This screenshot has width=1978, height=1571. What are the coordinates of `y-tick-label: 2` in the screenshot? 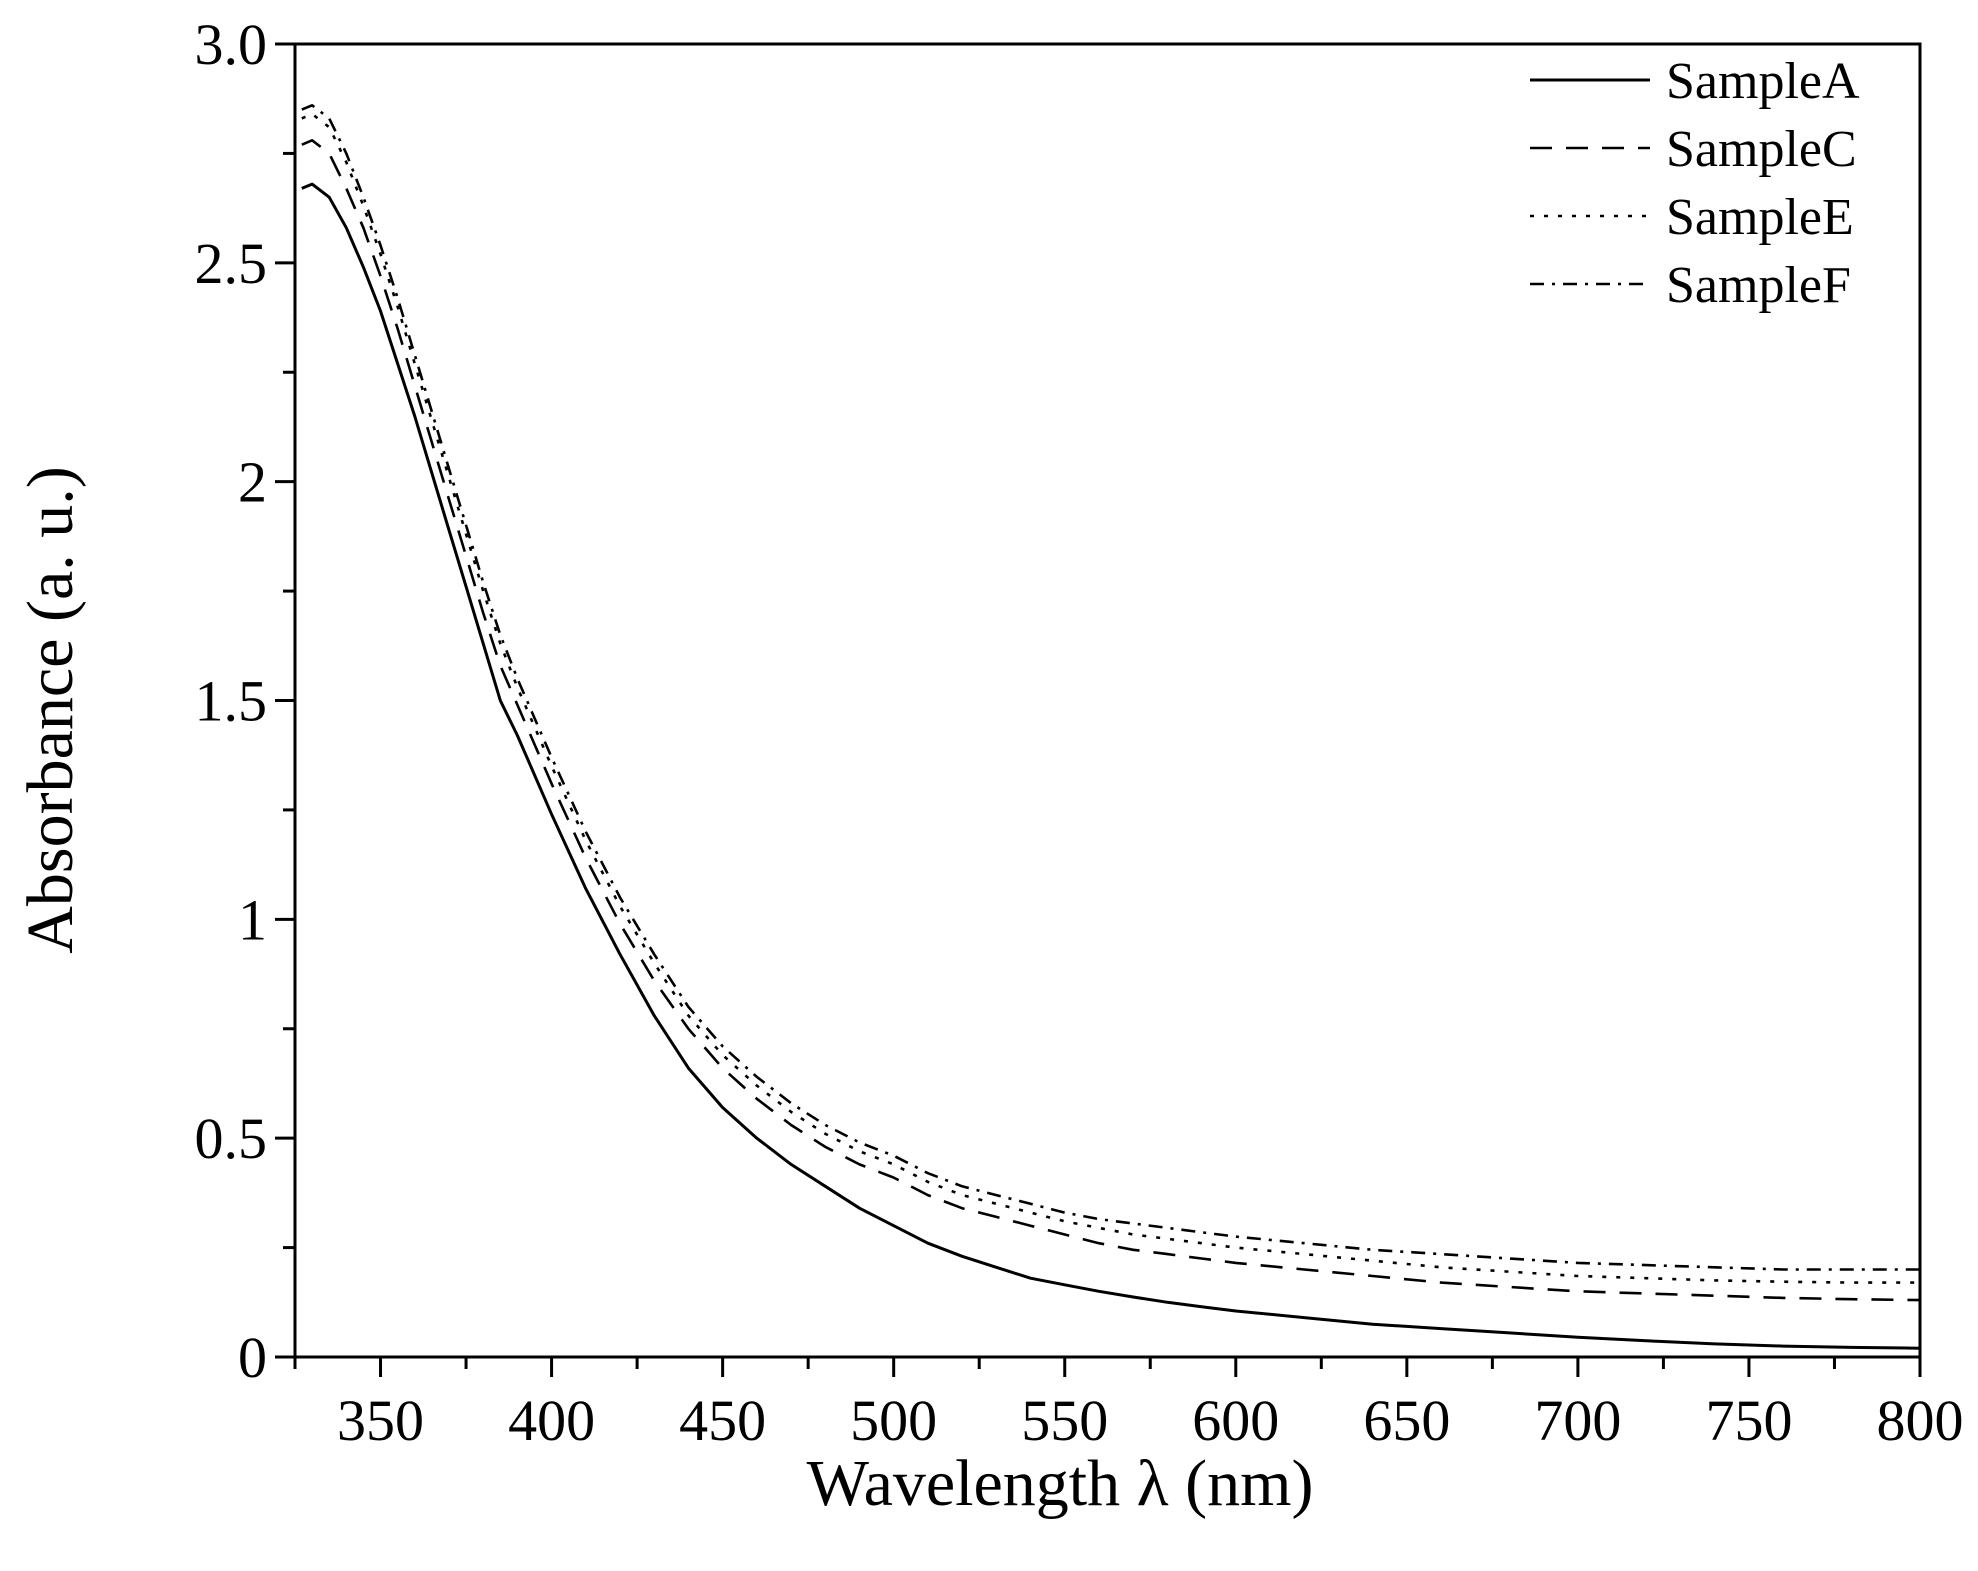 It's located at (252, 482).